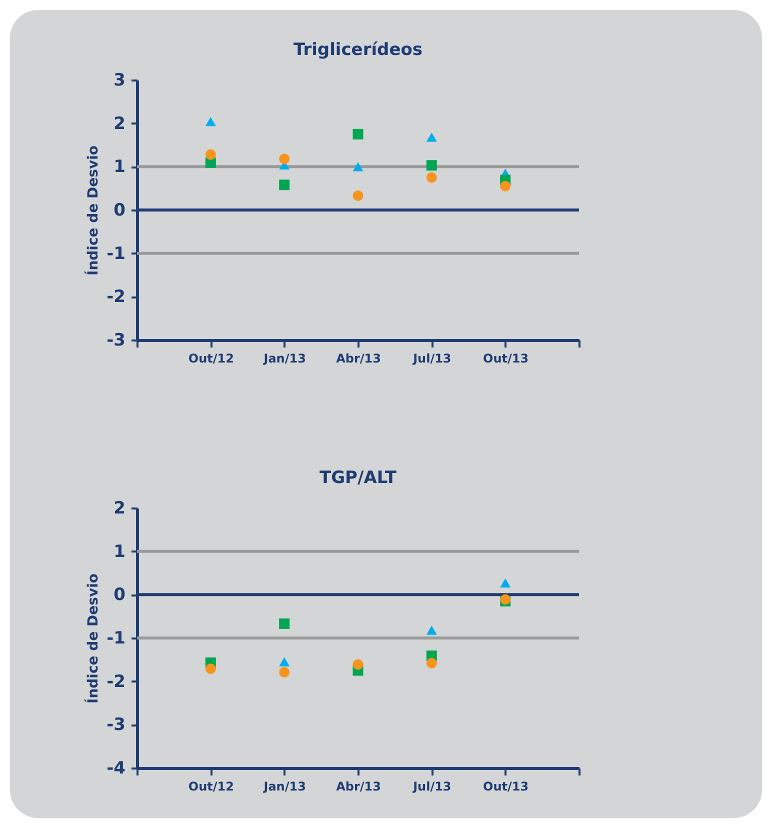  I want to click on chart-title: Triglicerídeos, so click(358, 50).